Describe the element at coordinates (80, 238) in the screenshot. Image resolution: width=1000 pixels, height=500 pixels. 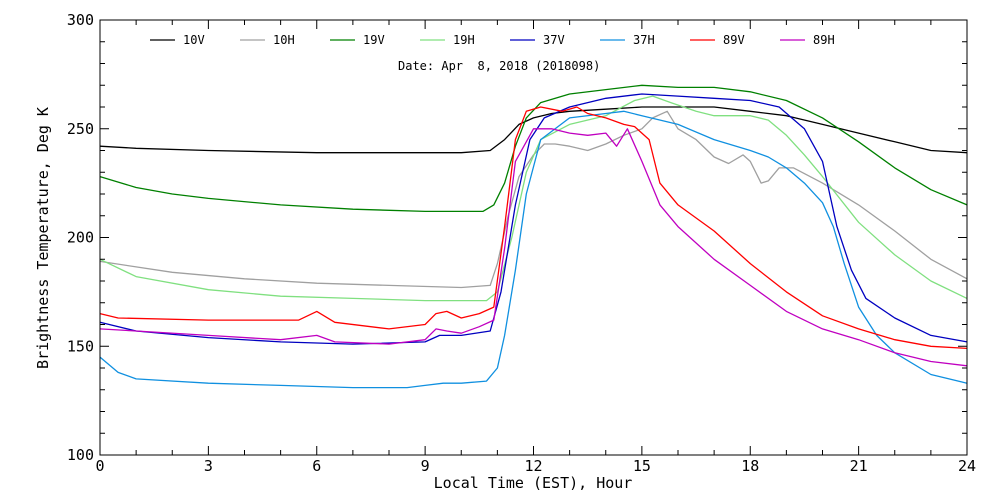
I see `y-tick-label: 200` at that location.